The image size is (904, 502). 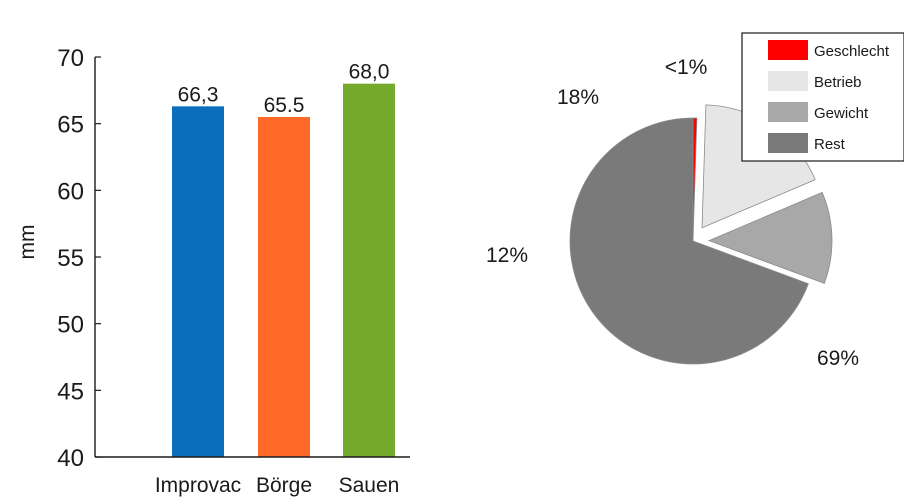 What do you see at coordinates (284, 105) in the screenshot?
I see `bar-value-label: 65.5` at bounding box center [284, 105].